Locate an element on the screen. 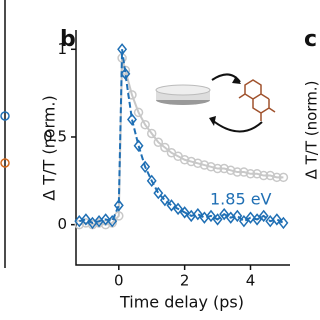 The height and width of the screenshot is (320, 320). x-tick-label: 2 is located at coordinates (185, 281).